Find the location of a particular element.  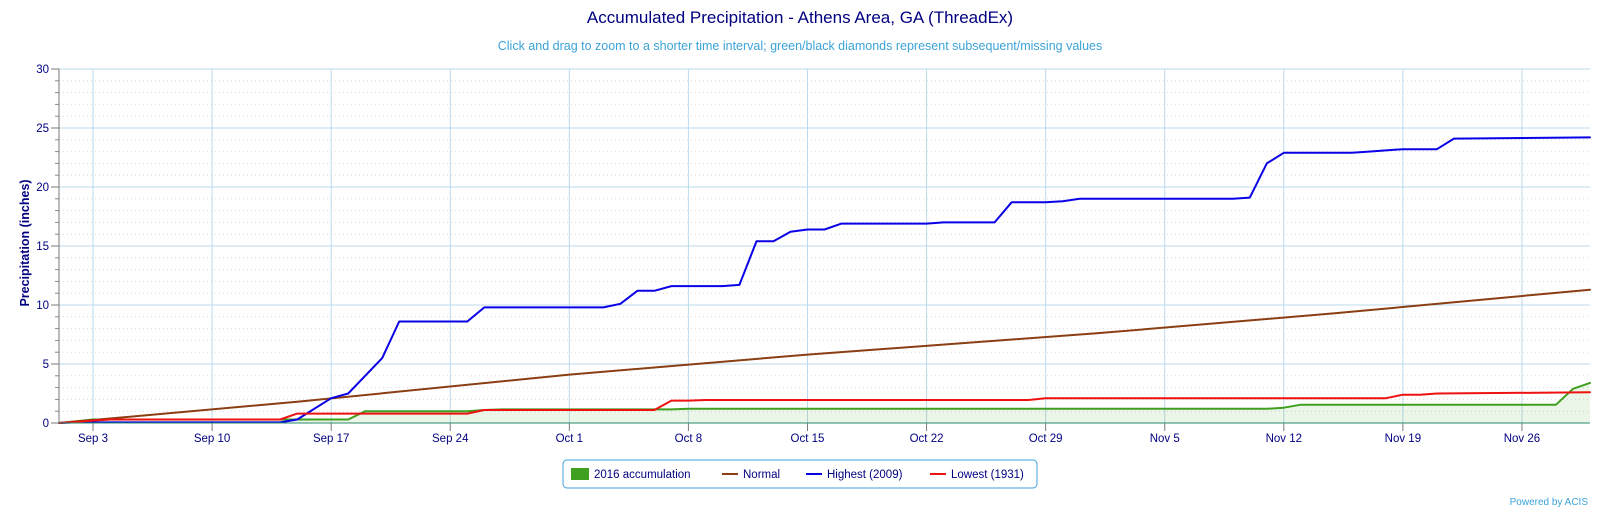

y-tick-label: 20 is located at coordinates (42, 188).